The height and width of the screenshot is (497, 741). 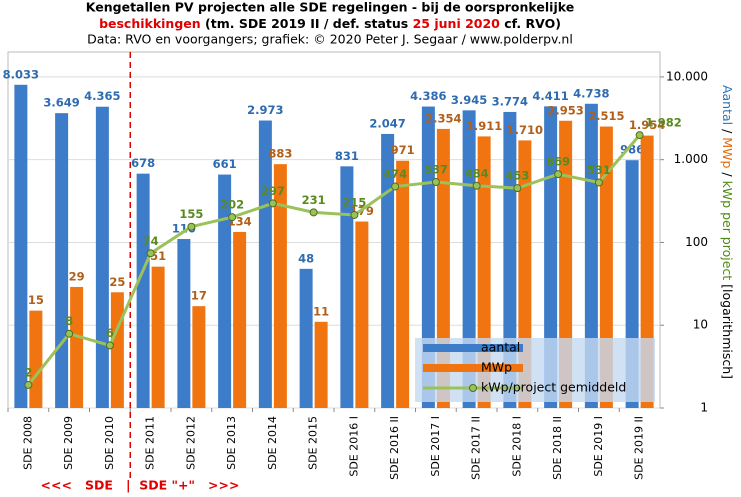 What do you see at coordinates (428, 96) in the screenshot?
I see `data-label: 4.386` at bounding box center [428, 96].